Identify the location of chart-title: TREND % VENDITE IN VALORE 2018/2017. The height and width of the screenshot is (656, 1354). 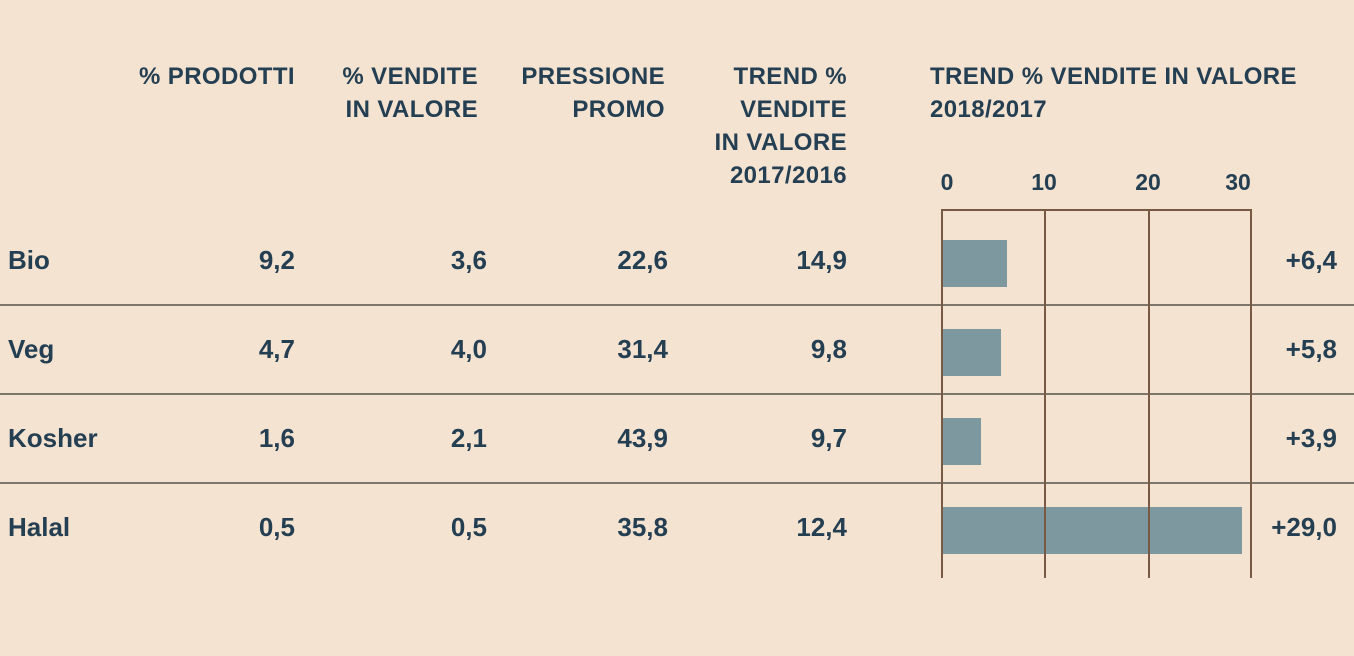
(1113, 93).